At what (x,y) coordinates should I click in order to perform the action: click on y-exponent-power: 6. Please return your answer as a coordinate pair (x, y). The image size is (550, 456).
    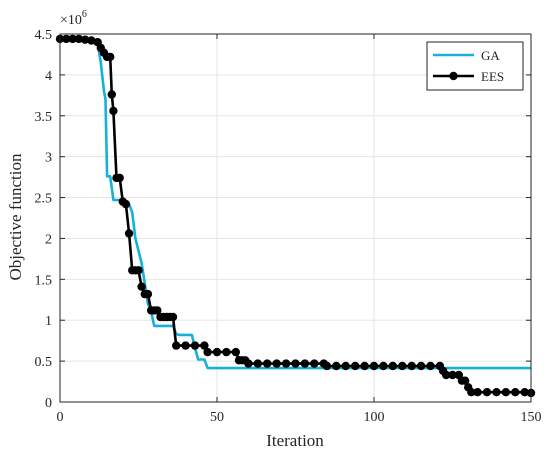
    Looking at the image, I should click on (84, 14).